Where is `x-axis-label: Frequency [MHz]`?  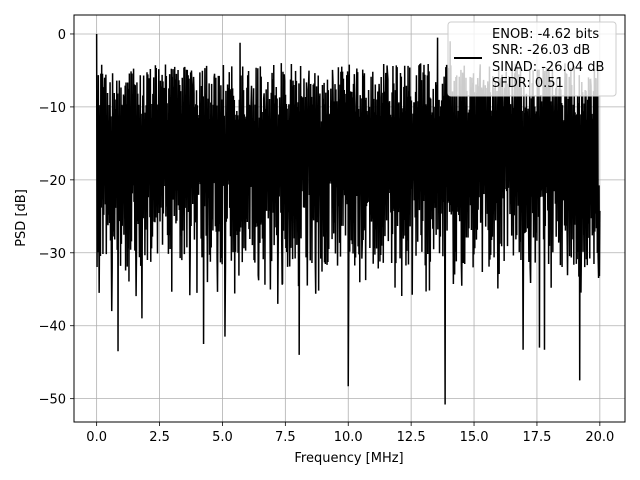 x-axis-label: Frequency [MHz] is located at coordinates (348, 458).